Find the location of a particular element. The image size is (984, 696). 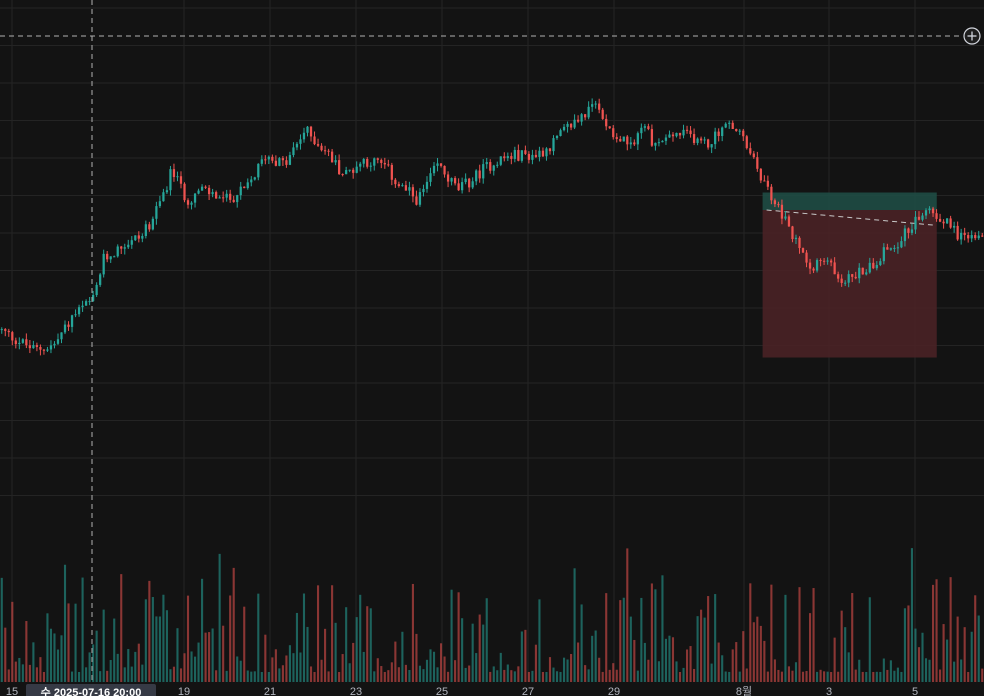

profit-zone is located at coordinates (849, 201).